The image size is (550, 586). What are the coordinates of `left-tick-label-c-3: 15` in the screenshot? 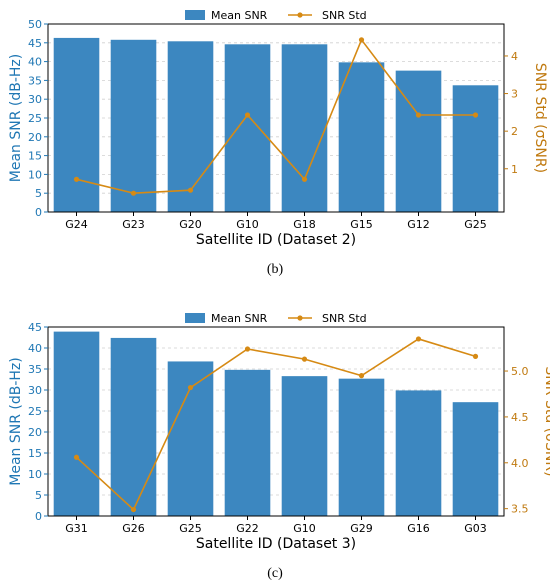 It's located at (35, 453).